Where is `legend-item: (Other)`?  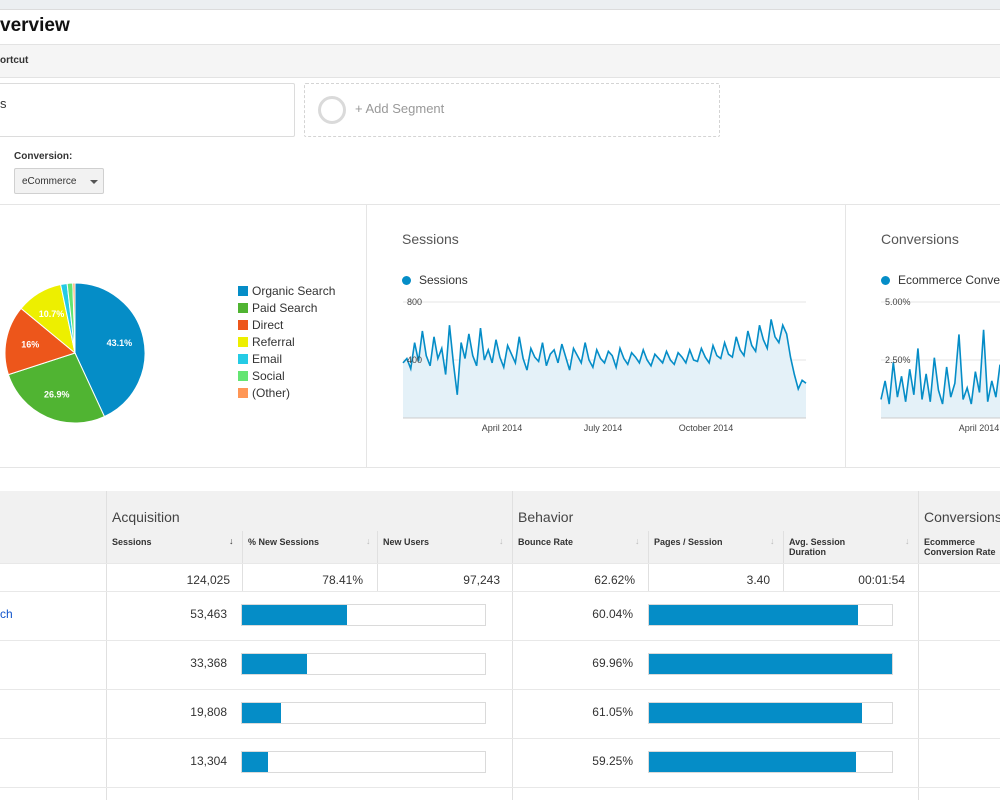 legend-item: (Other) is located at coordinates (286, 394).